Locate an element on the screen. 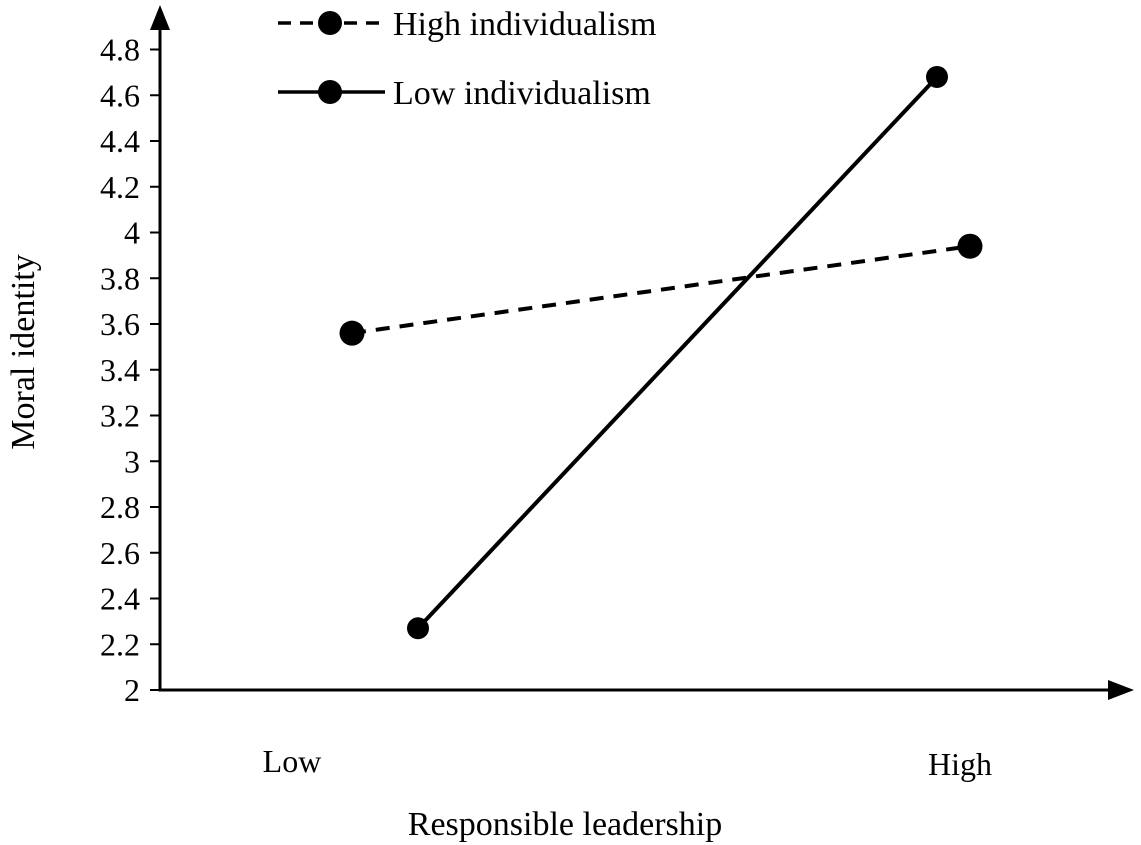 The image size is (1141, 845). legend-label-high-individualism: High individualism is located at coordinates (525, 24).